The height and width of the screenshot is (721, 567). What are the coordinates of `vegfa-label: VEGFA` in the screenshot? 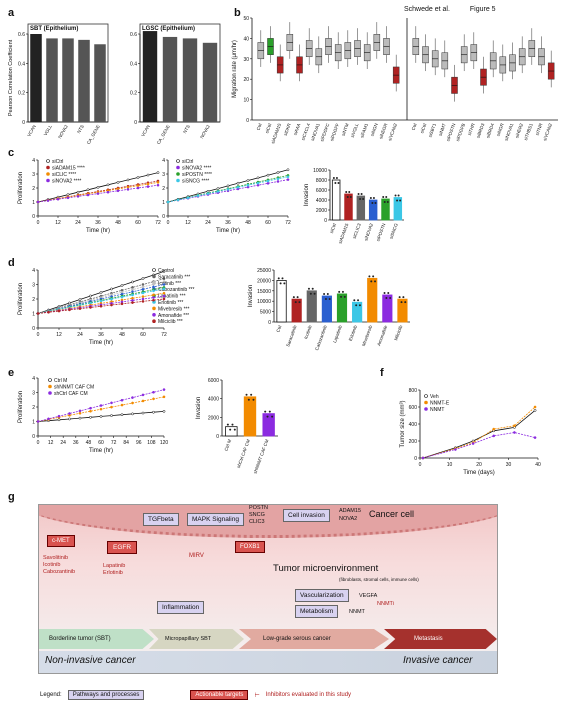 It's located at (368, 596).